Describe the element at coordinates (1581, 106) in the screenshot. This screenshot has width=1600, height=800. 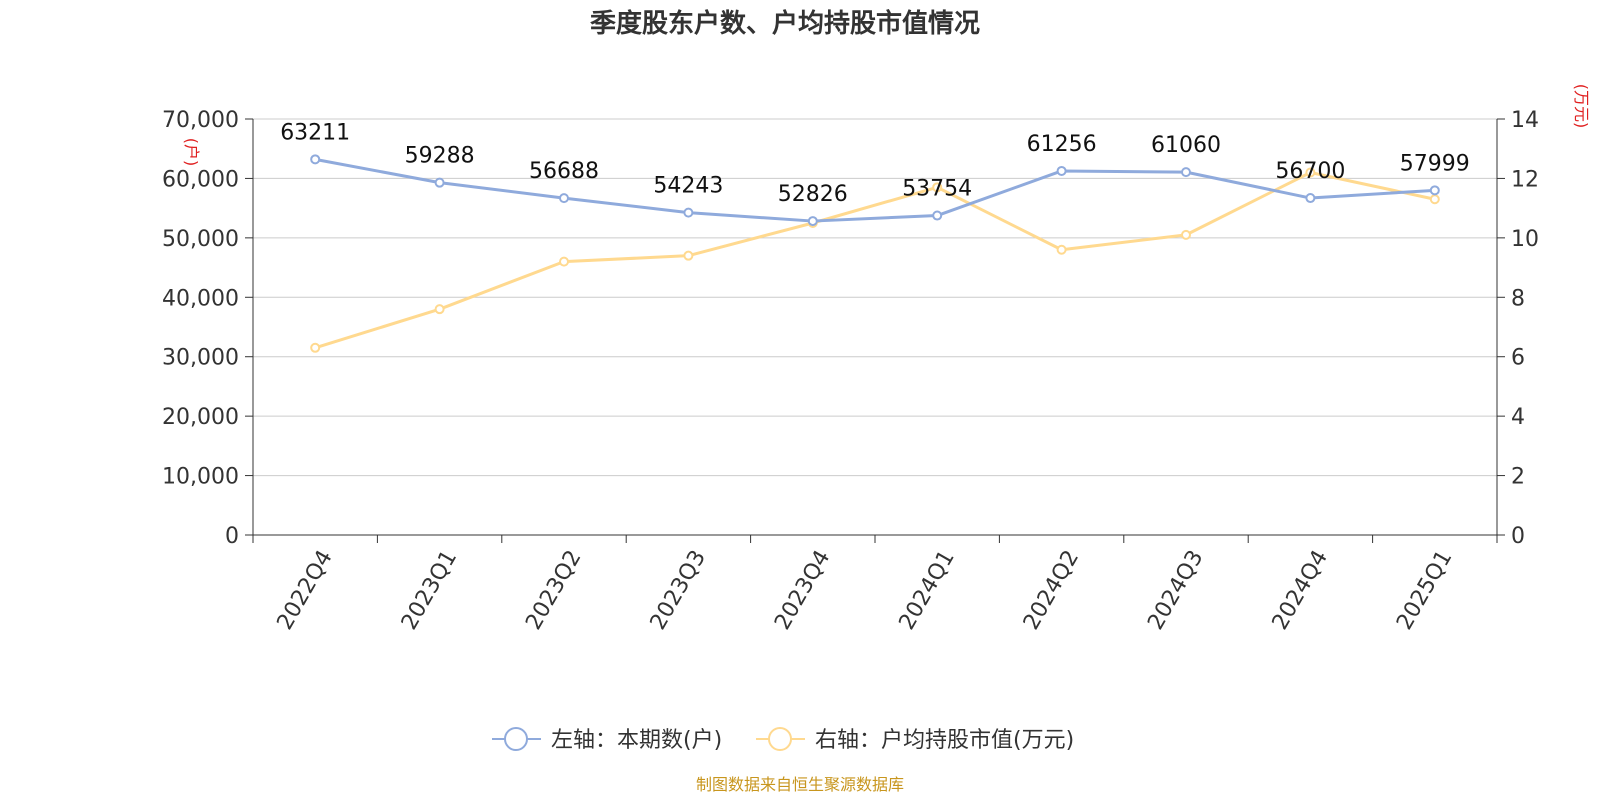
I see `right-axis-unit: (万元)` at that location.